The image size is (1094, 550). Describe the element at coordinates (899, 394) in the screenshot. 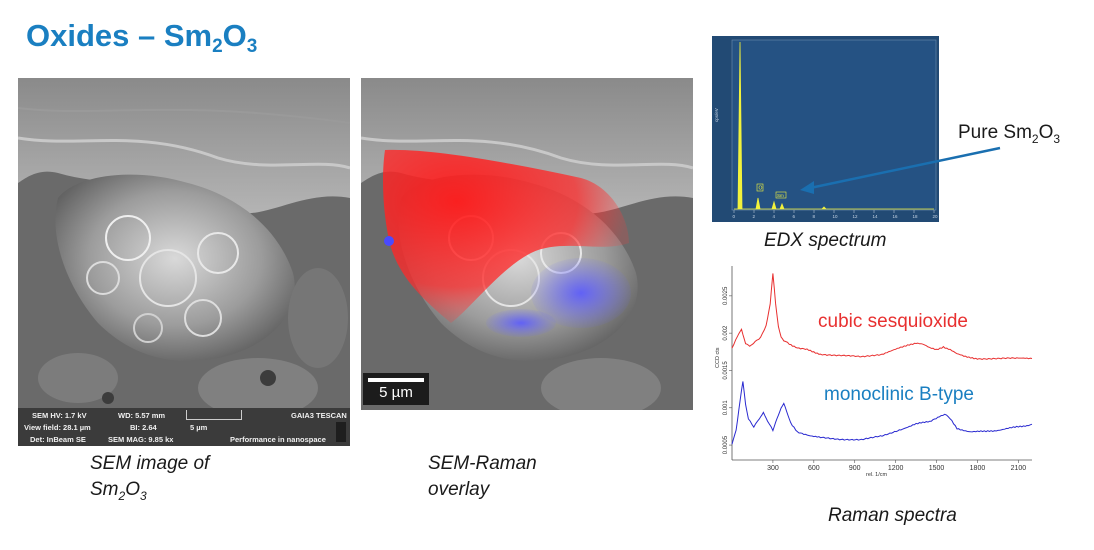

I see `series-label-monoclinic: monoclinic B-type` at that location.